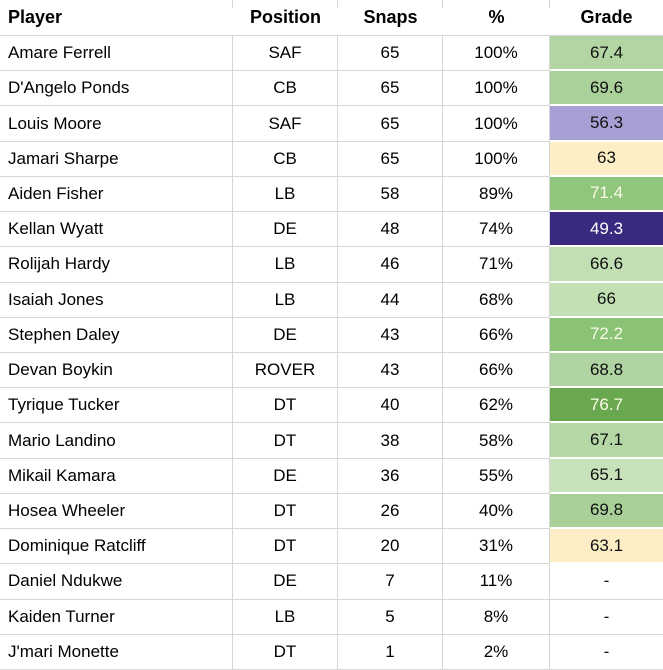  I want to click on player-cell: Tyrique Tucker, so click(116, 406).